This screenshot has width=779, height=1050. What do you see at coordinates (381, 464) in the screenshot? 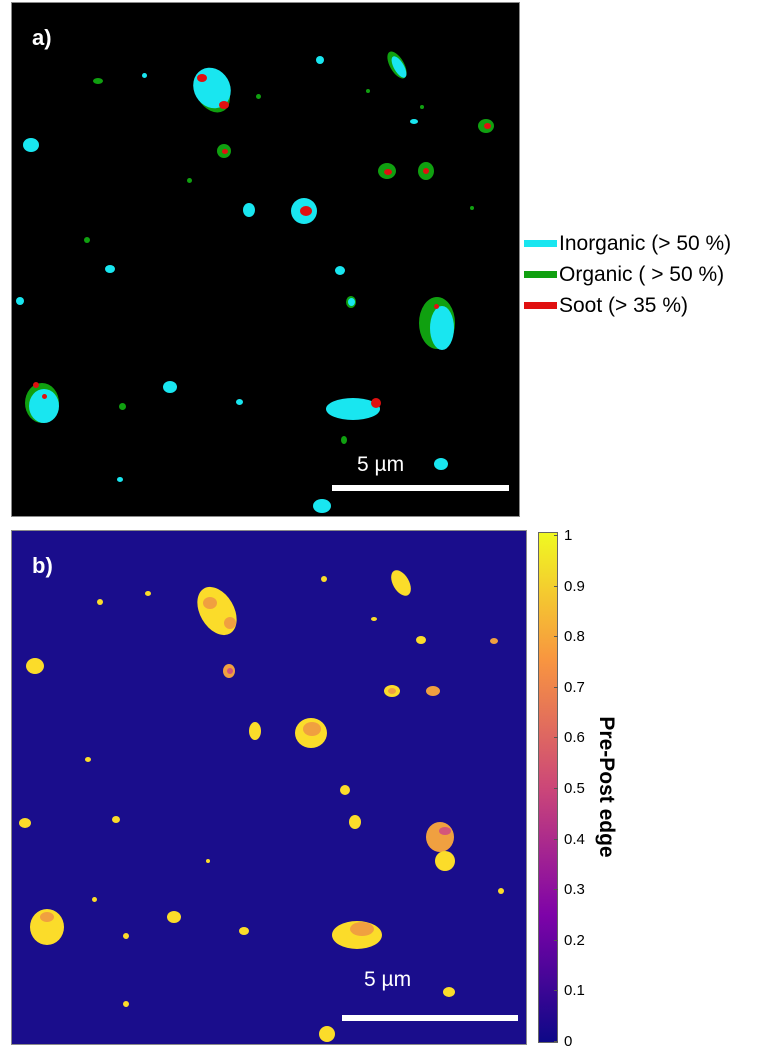
I see `panel-a-scalebar-label: 5 µm` at bounding box center [381, 464].